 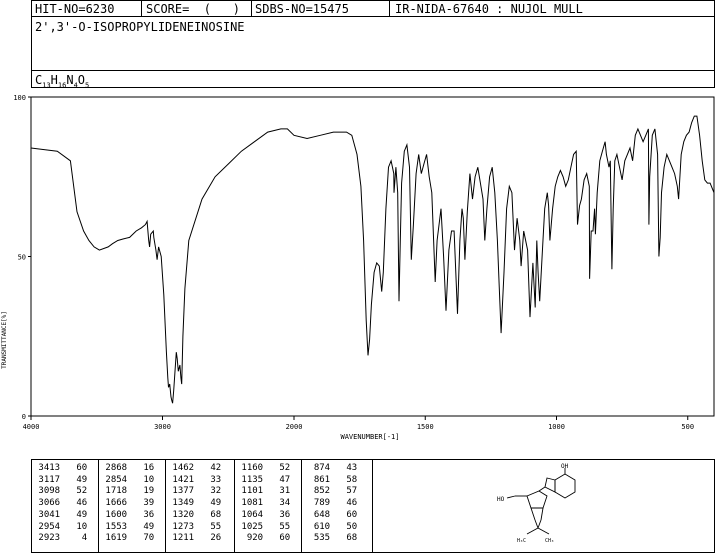 What do you see at coordinates (22, 258) in the screenshot?
I see `y-tick-label: 50` at bounding box center [22, 258].